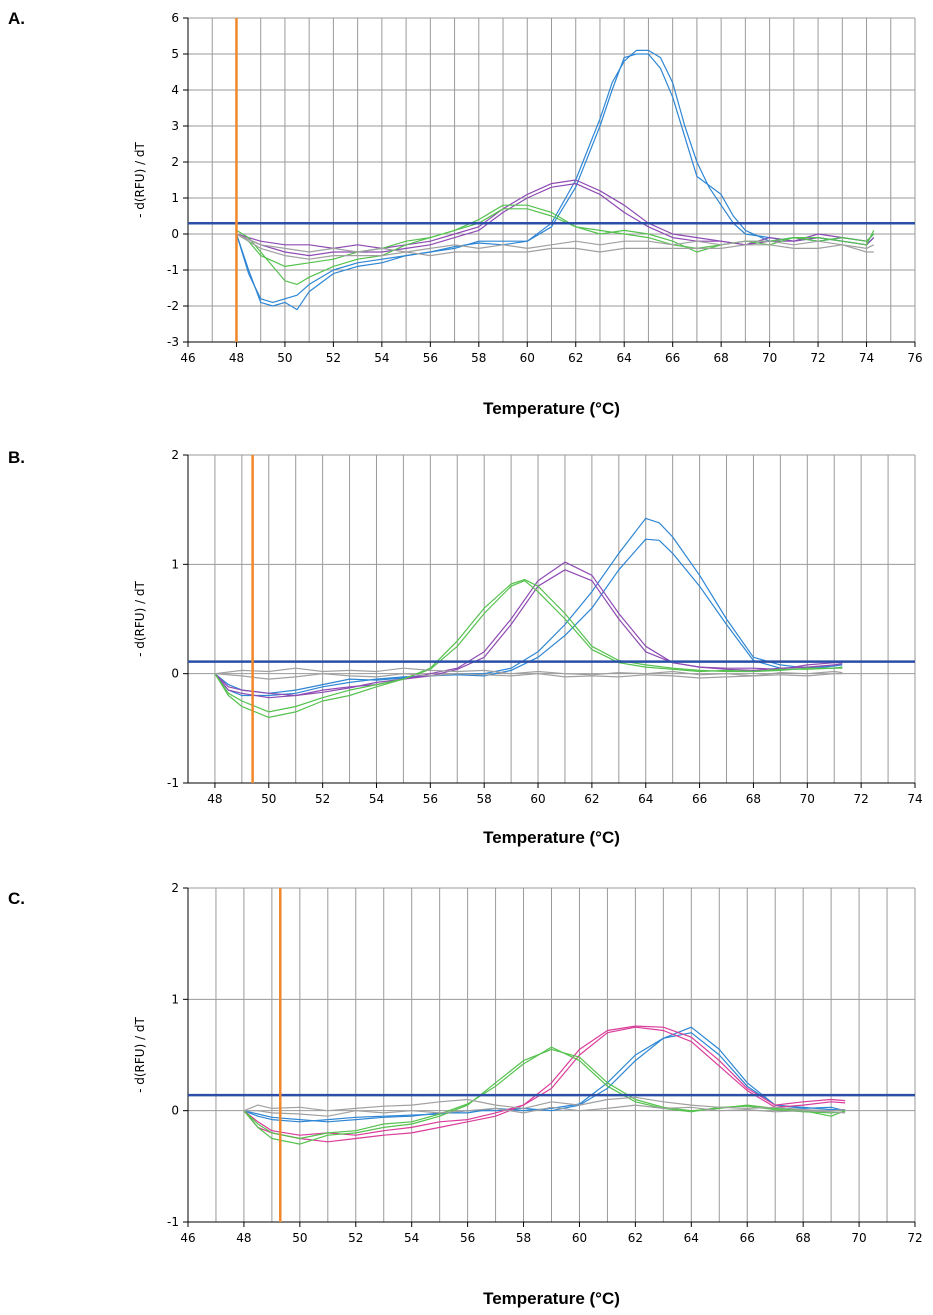 This screenshot has height=1315, width=933. Describe the element at coordinates (175, 54) in the screenshot. I see `y-tick-label: 5` at that location.